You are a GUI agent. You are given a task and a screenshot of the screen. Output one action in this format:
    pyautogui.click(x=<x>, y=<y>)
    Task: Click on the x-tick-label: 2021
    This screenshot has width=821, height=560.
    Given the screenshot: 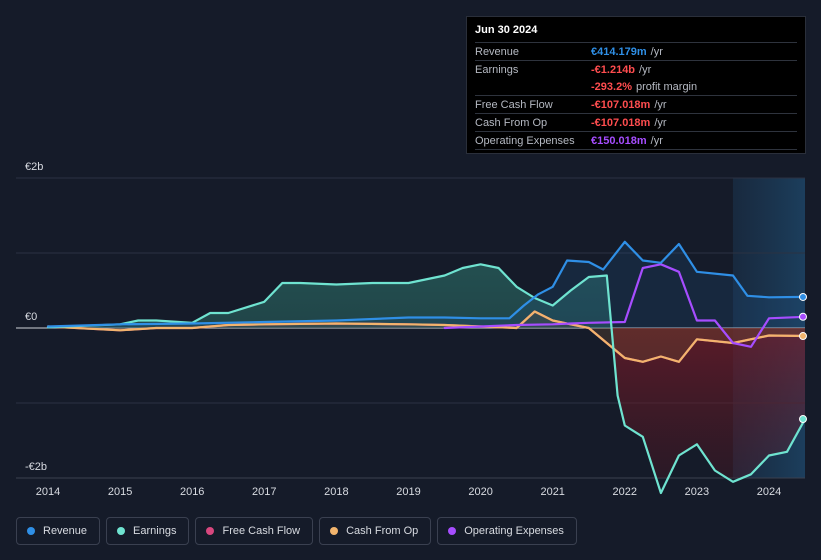 What is the action you would take?
    pyautogui.click(x=552, y=492)
    